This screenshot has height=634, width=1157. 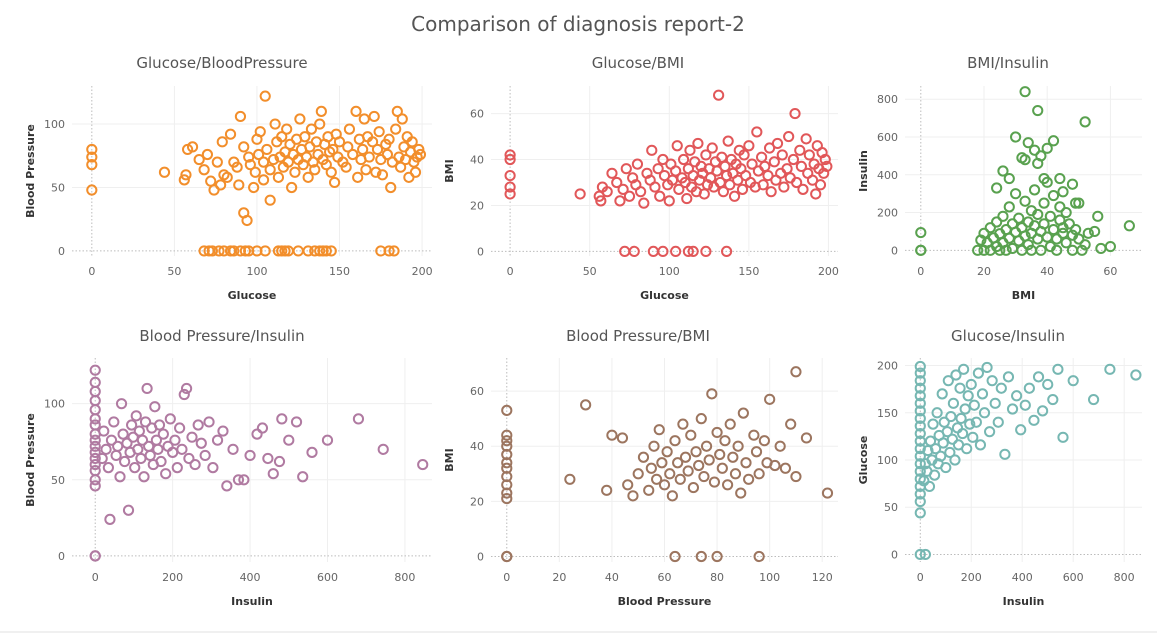 I want to click on y-tick-label: 60, so click(x=477, y=114).